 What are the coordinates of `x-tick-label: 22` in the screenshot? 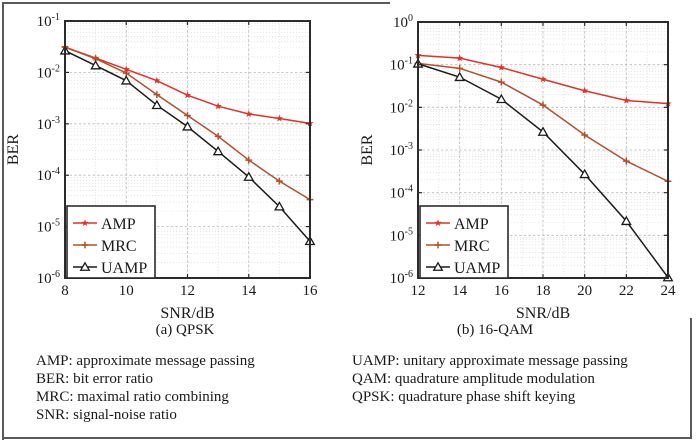 It's located at (626, 291).